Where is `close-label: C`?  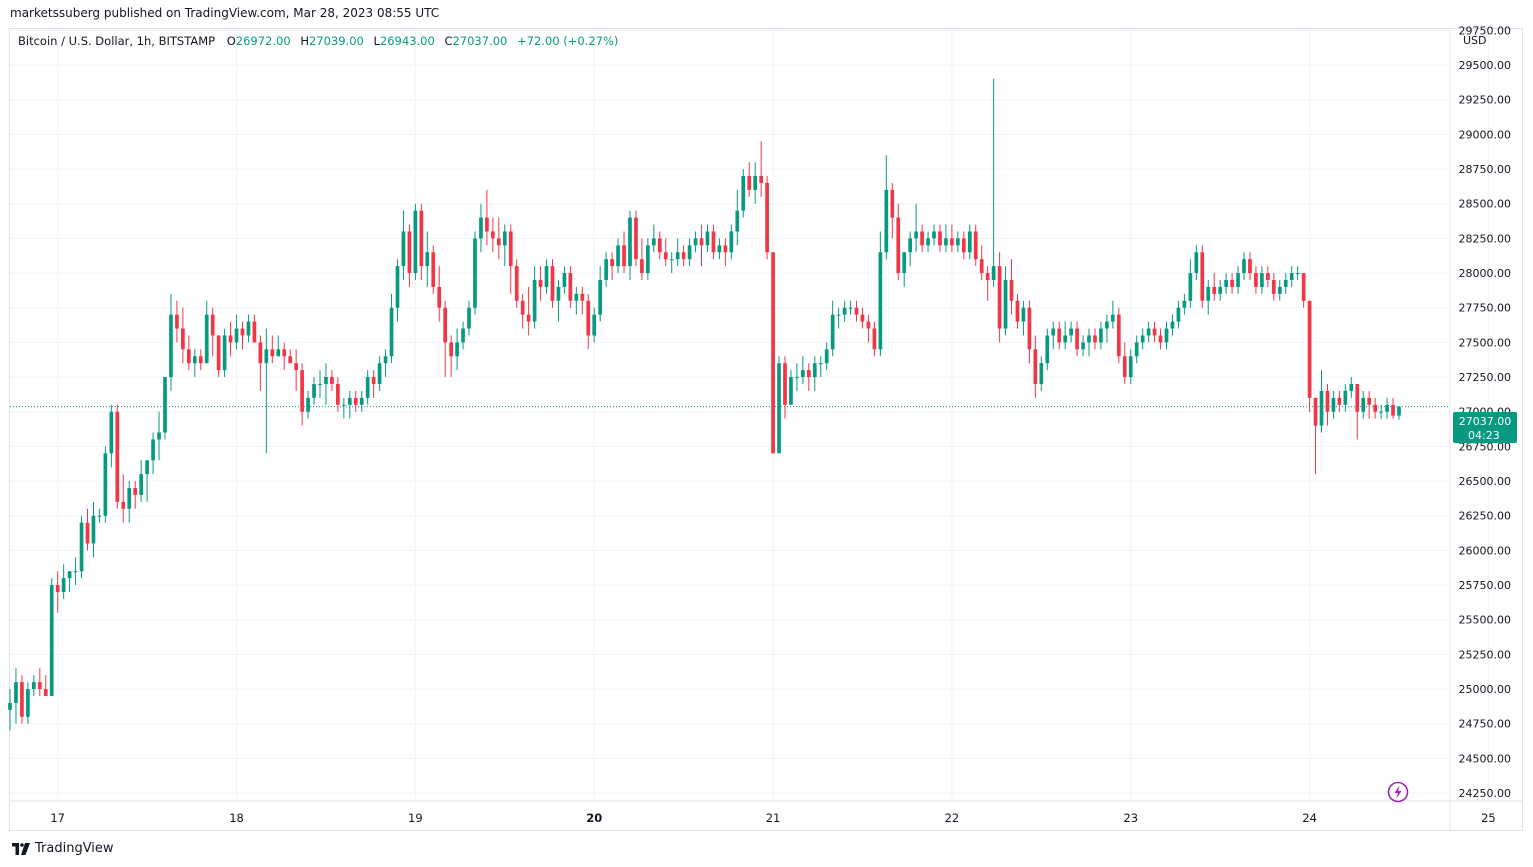 close-label: C is located at coordinates (448, 41).